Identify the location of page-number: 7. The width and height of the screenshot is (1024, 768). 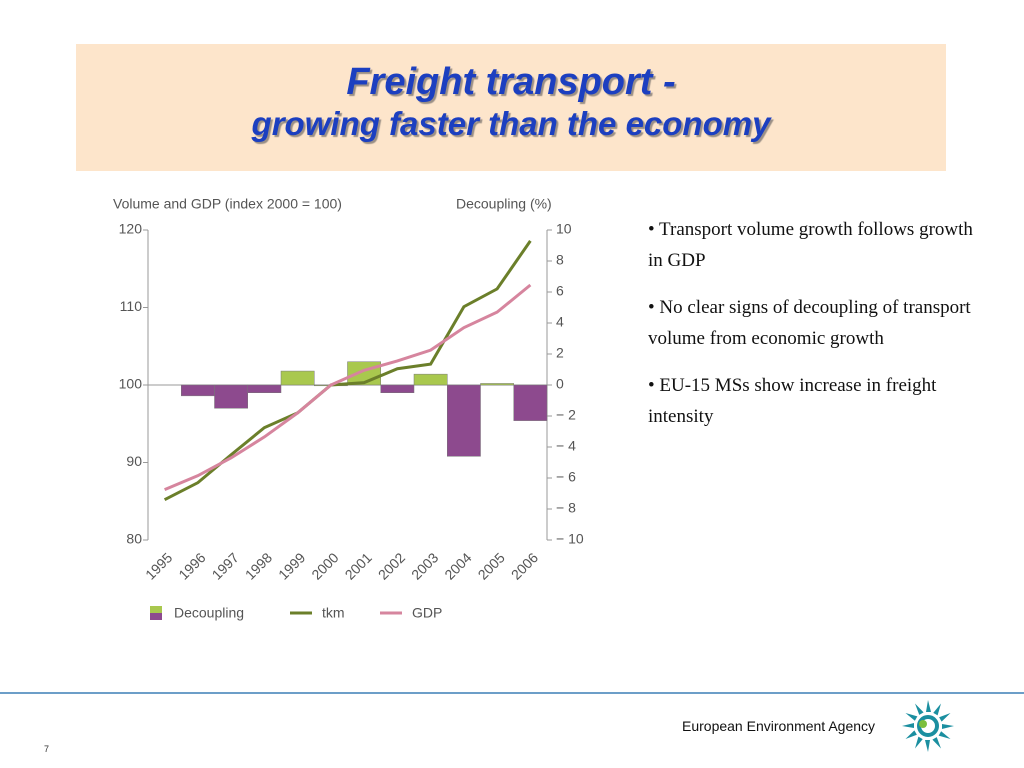
(47, 749).